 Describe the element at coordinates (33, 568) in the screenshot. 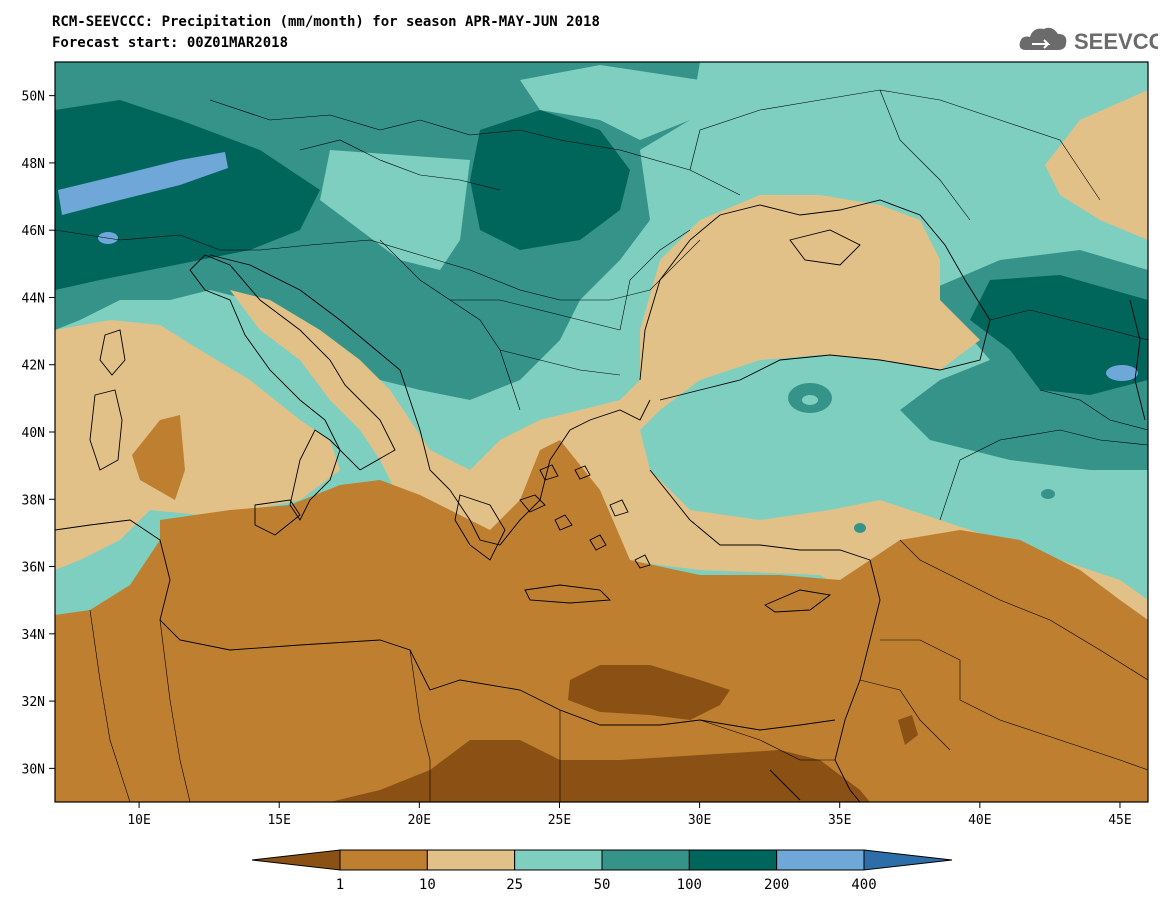

I see `lat-label: 36N` at that location.